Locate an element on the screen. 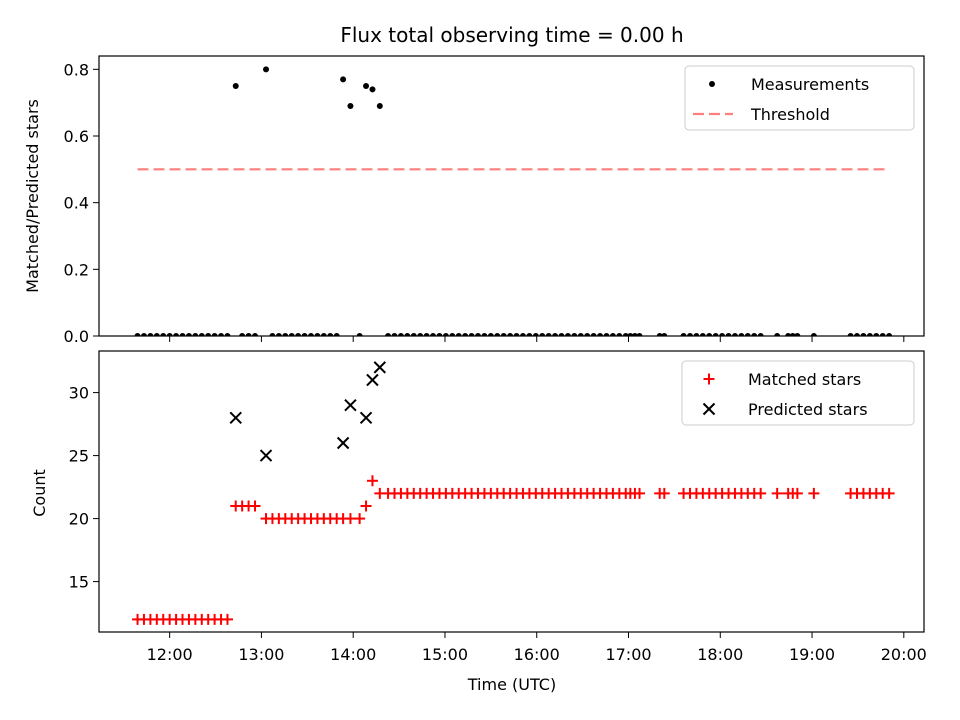 Image resolution: width=960 pixels, height=720 pixels. bottom-x-tick-label: 14:00 is located at coordinates (353, 654).